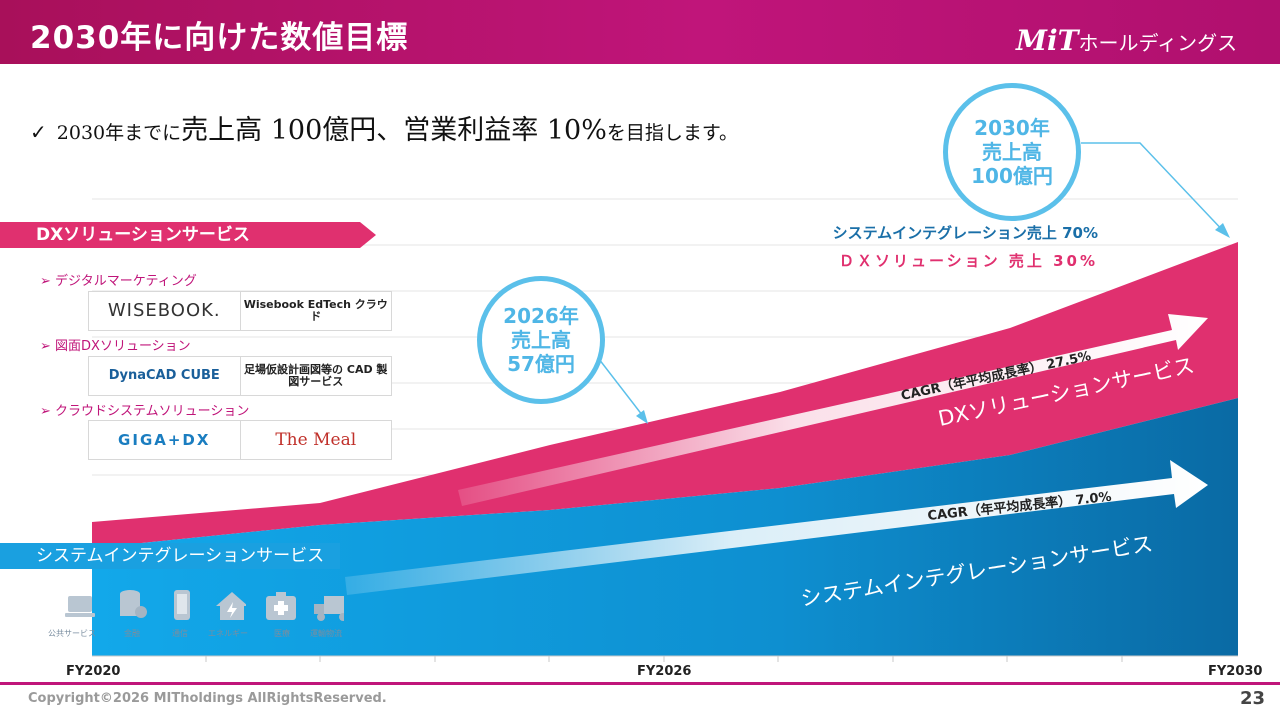  Describe the element at coordinates (292, 130) in the screenshot. I see `goal-sales: 売上高 100億円、` at that location.